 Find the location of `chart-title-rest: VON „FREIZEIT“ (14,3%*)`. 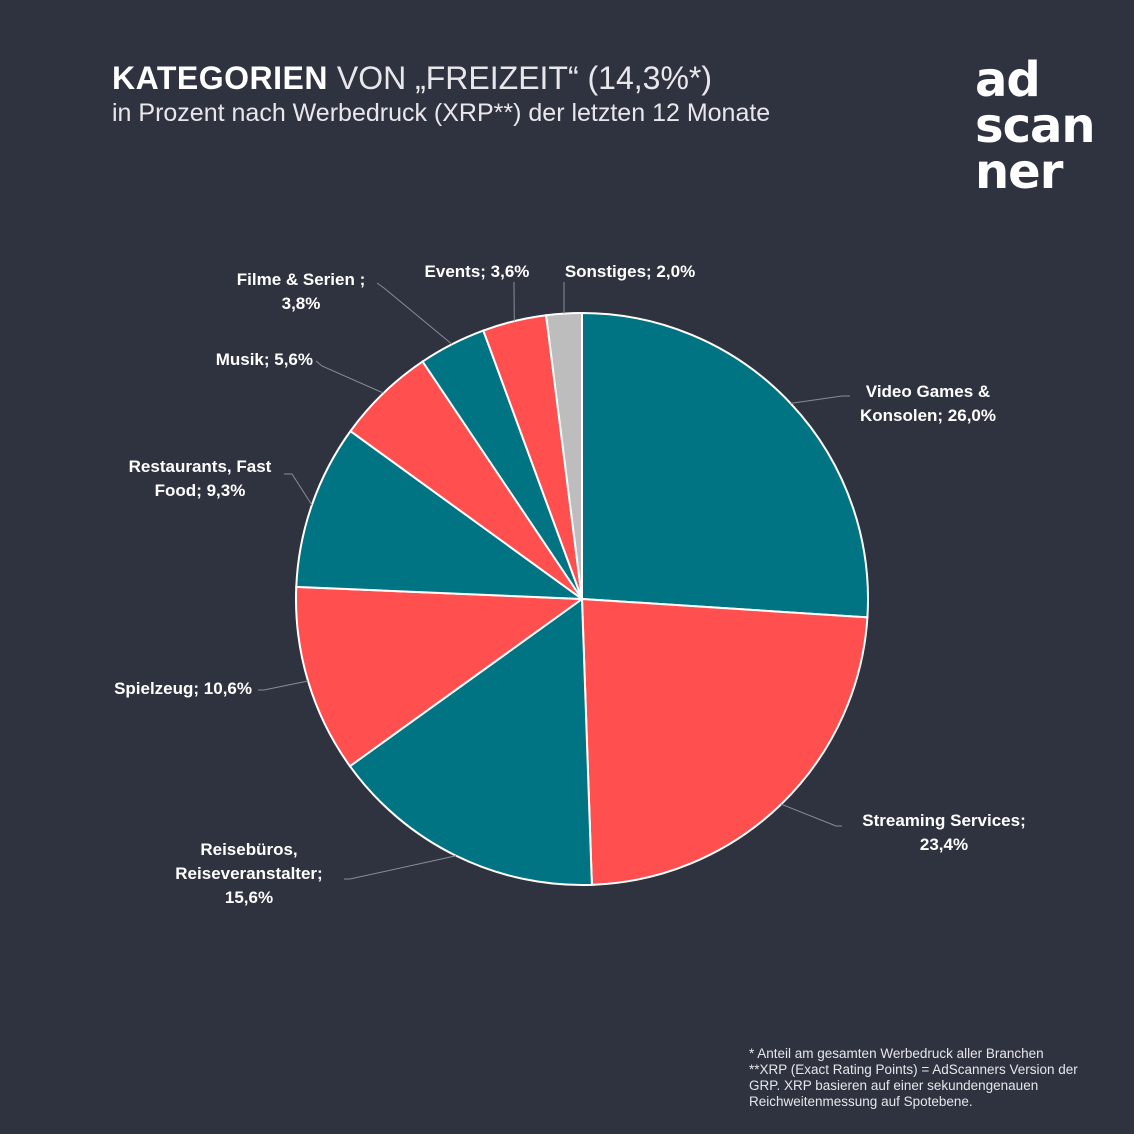

chart-title-rest: VON „FREIZEIT“ (14,3%*) is located at coordinates (524, 78).